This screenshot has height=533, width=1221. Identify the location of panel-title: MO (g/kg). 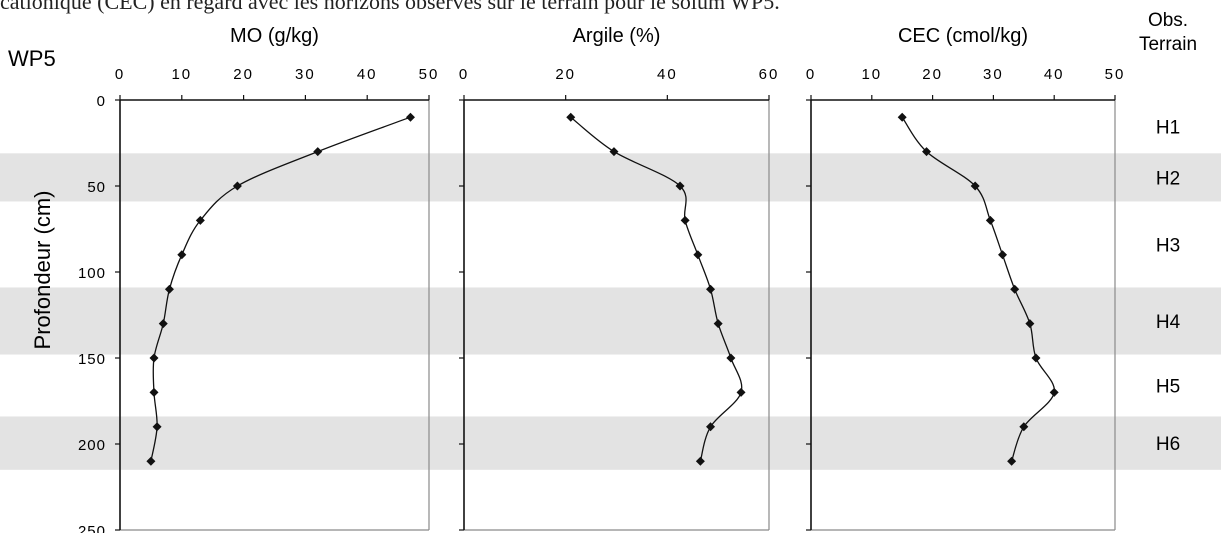
(274, 36).